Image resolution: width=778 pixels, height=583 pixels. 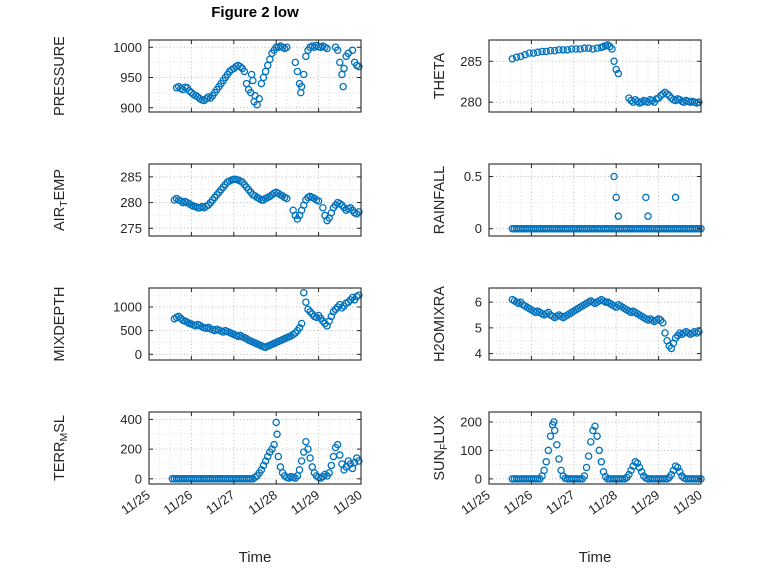 I want to click on h2omixra-axes: 4 5 6 H2OMIXRA, so click(x=567, y=324).